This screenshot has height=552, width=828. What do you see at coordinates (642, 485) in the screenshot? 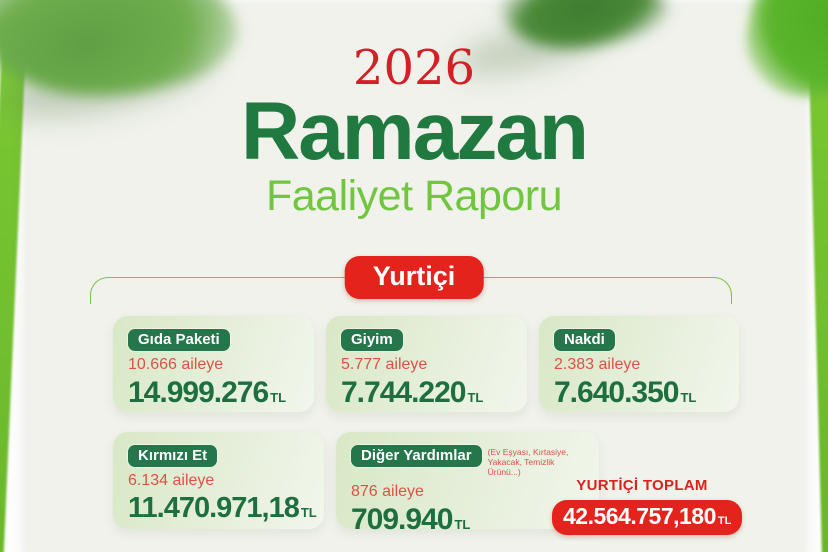
I see `total-label: YURTİÇİ TOPLAM` at bounding box center [642, 485].